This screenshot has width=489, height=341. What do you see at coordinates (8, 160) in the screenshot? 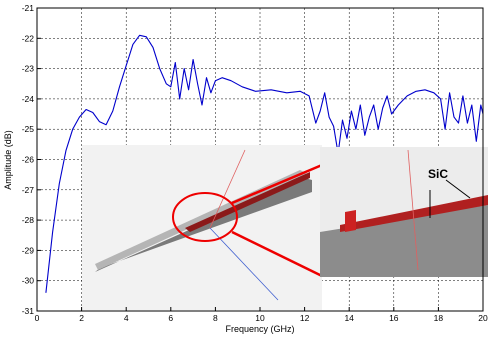
I see `y-axis-label: Amplitude (dB)` at bounding box center [8, 160].